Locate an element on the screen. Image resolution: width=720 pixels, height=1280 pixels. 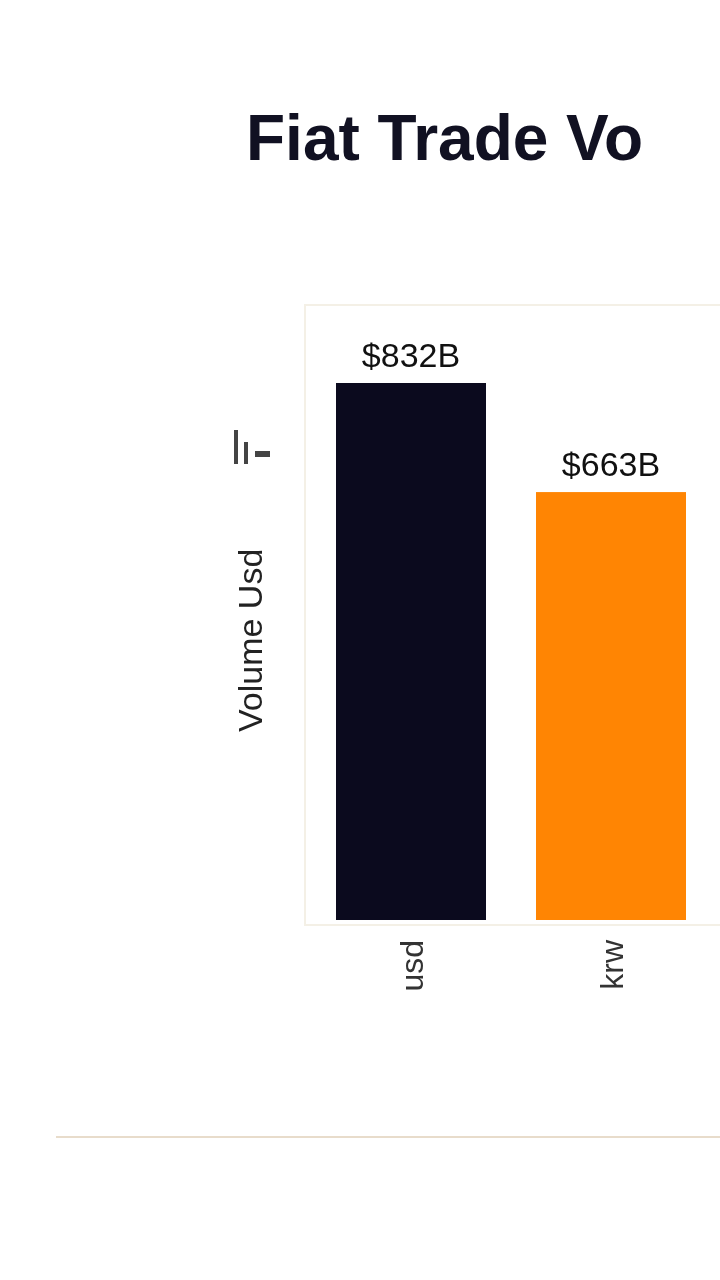
x-tick-label: usd is located at coordinates (412, 966).